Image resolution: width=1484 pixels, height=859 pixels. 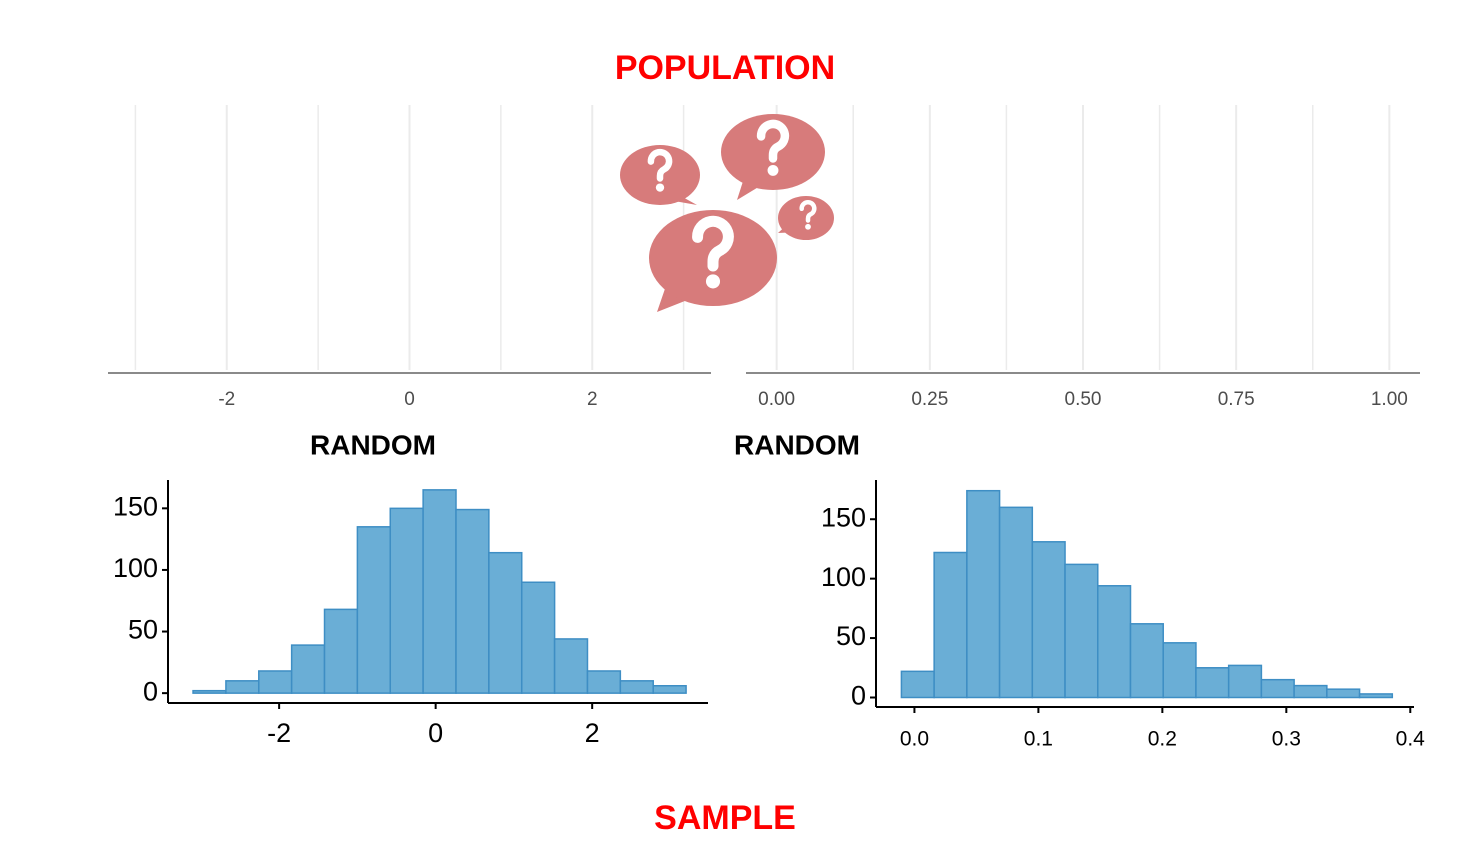 I want to click on x-tick-label: 0.1, so click(x=1038, y=739).